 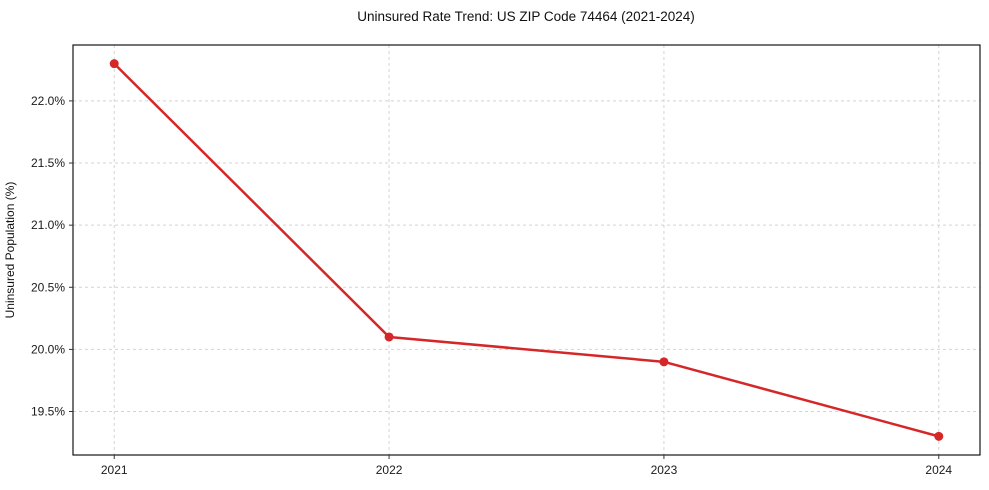 I want to click on y-tick-label: 21.0%, so click(x=48, y=225).